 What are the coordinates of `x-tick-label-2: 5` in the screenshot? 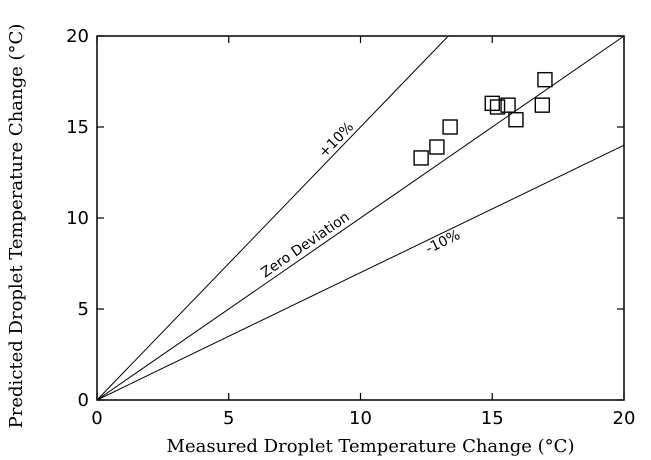 It's located at (228, 418).